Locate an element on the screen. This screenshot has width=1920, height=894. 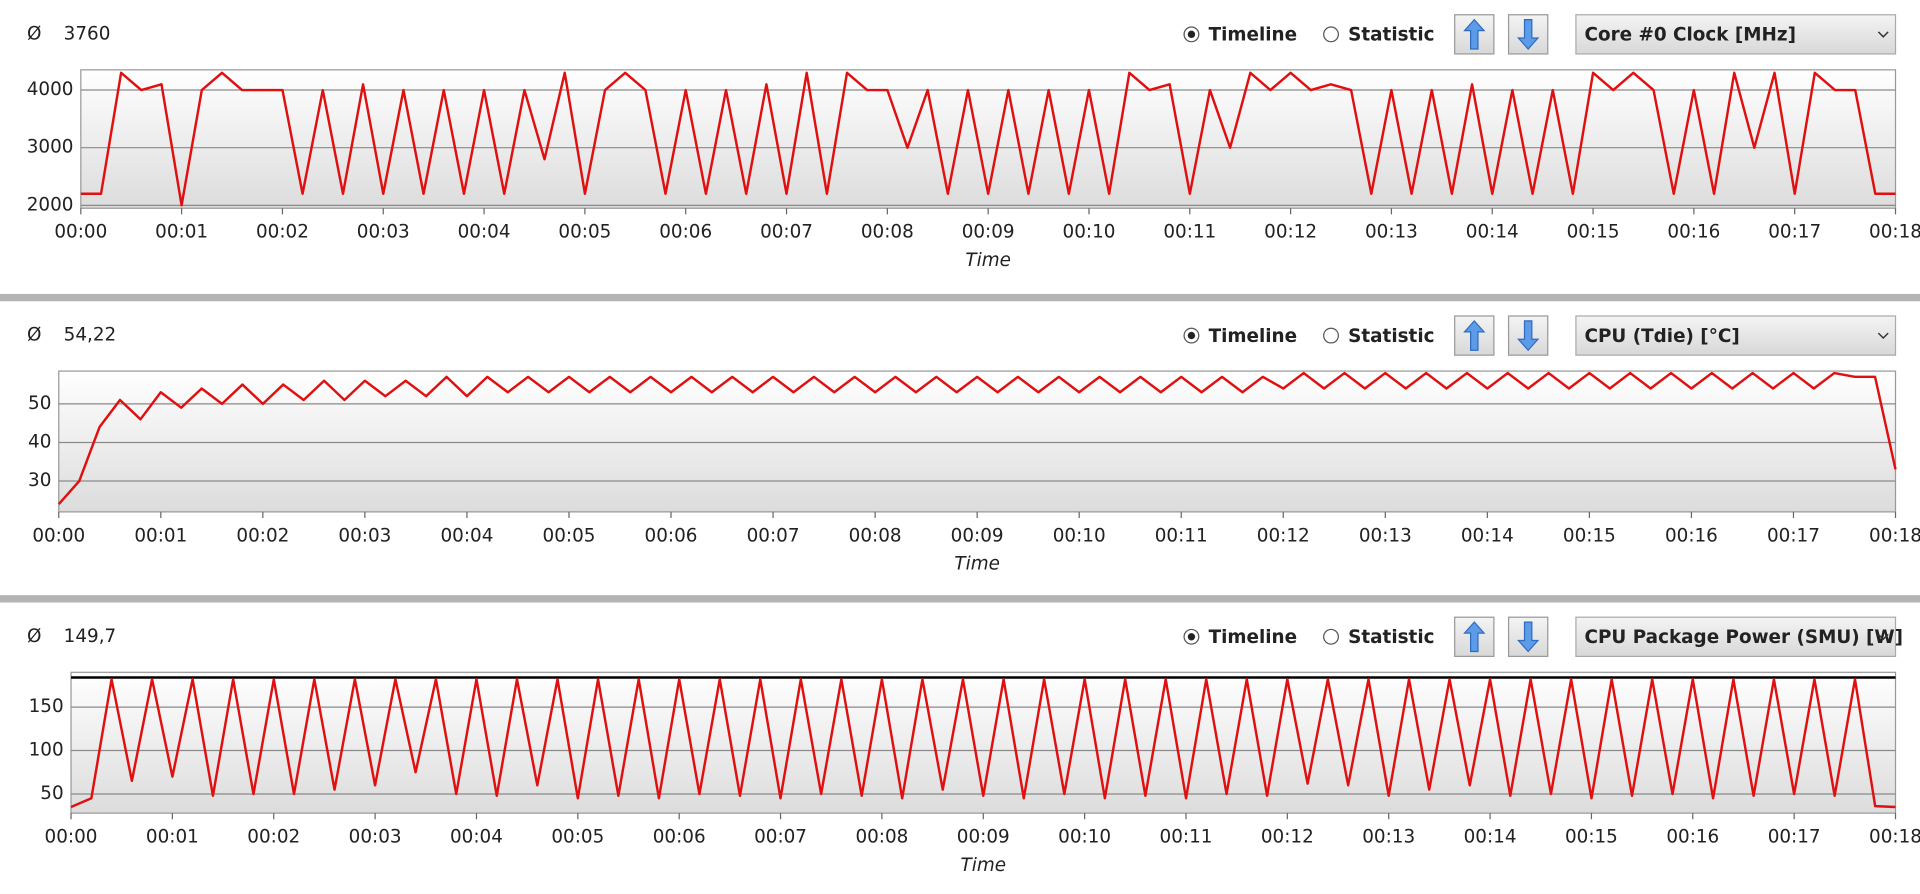
y-tick-label: 2000 is located at coordinates (50, 204).